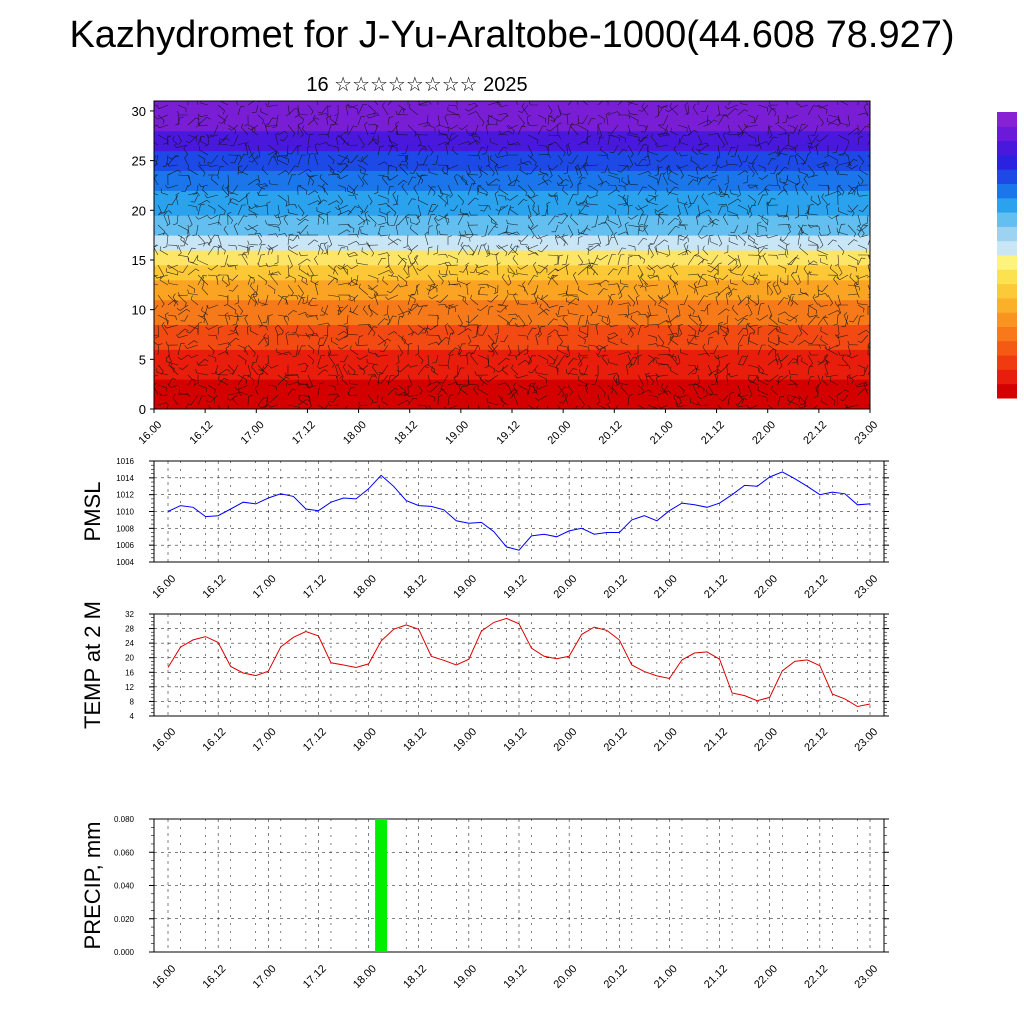  Describe the element at coordinates (766, 977) in the screenshot. I see `x-tick-label: 22.00` at that location.